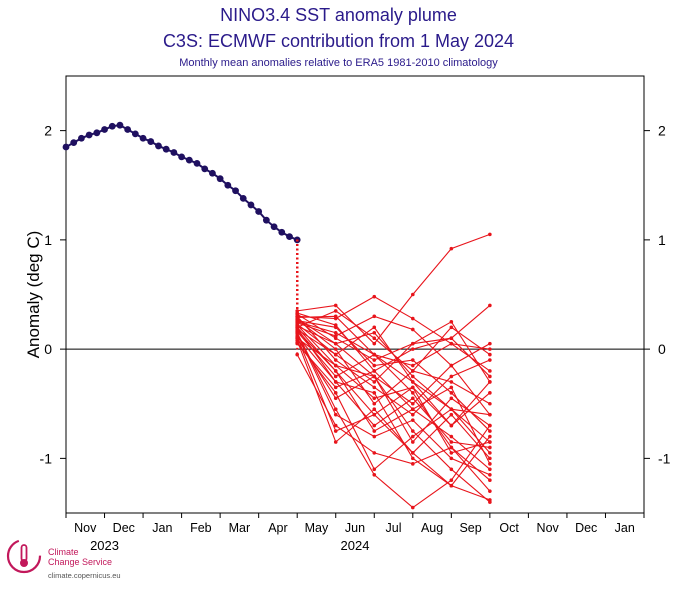 Image resolution: width=677 pixels, height=590 pixels. What do you see at coordinates (664, 458) in the screenshot?
I see `y-tick-label-right: -1` at bounding box center [664, 458].